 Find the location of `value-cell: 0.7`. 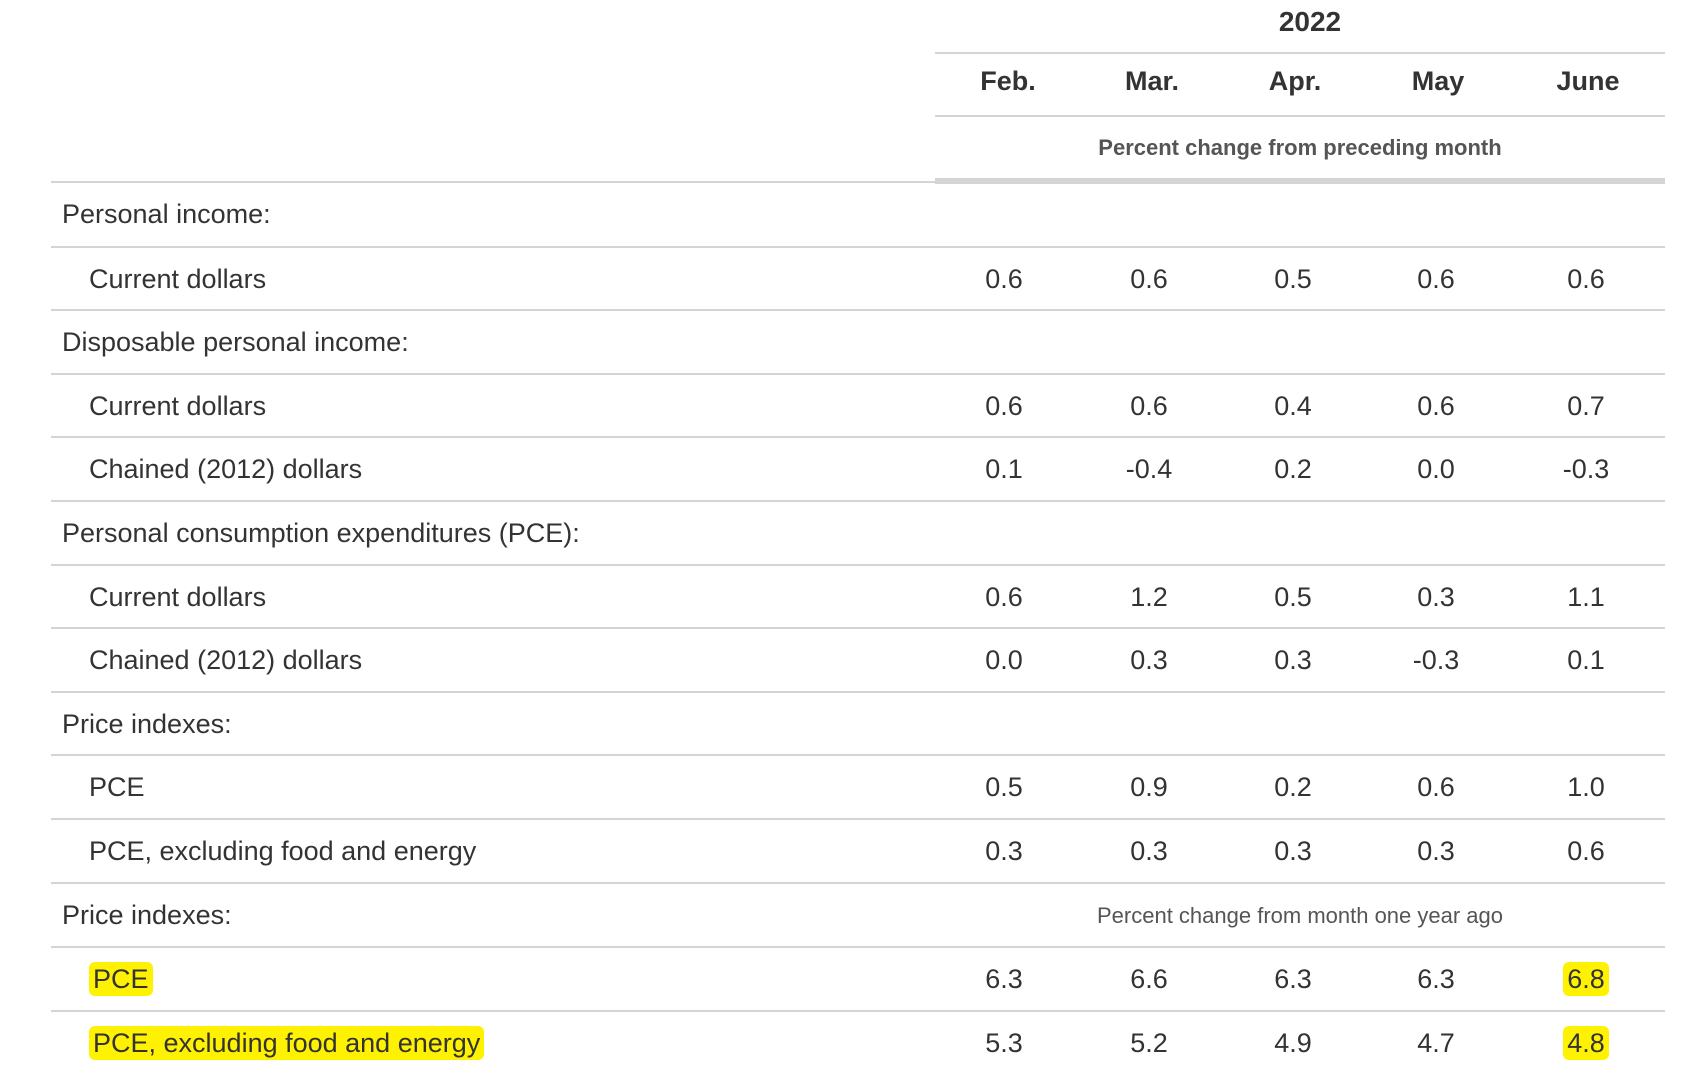

value-cell: 0.7 is located at coordinates (1586, 406).